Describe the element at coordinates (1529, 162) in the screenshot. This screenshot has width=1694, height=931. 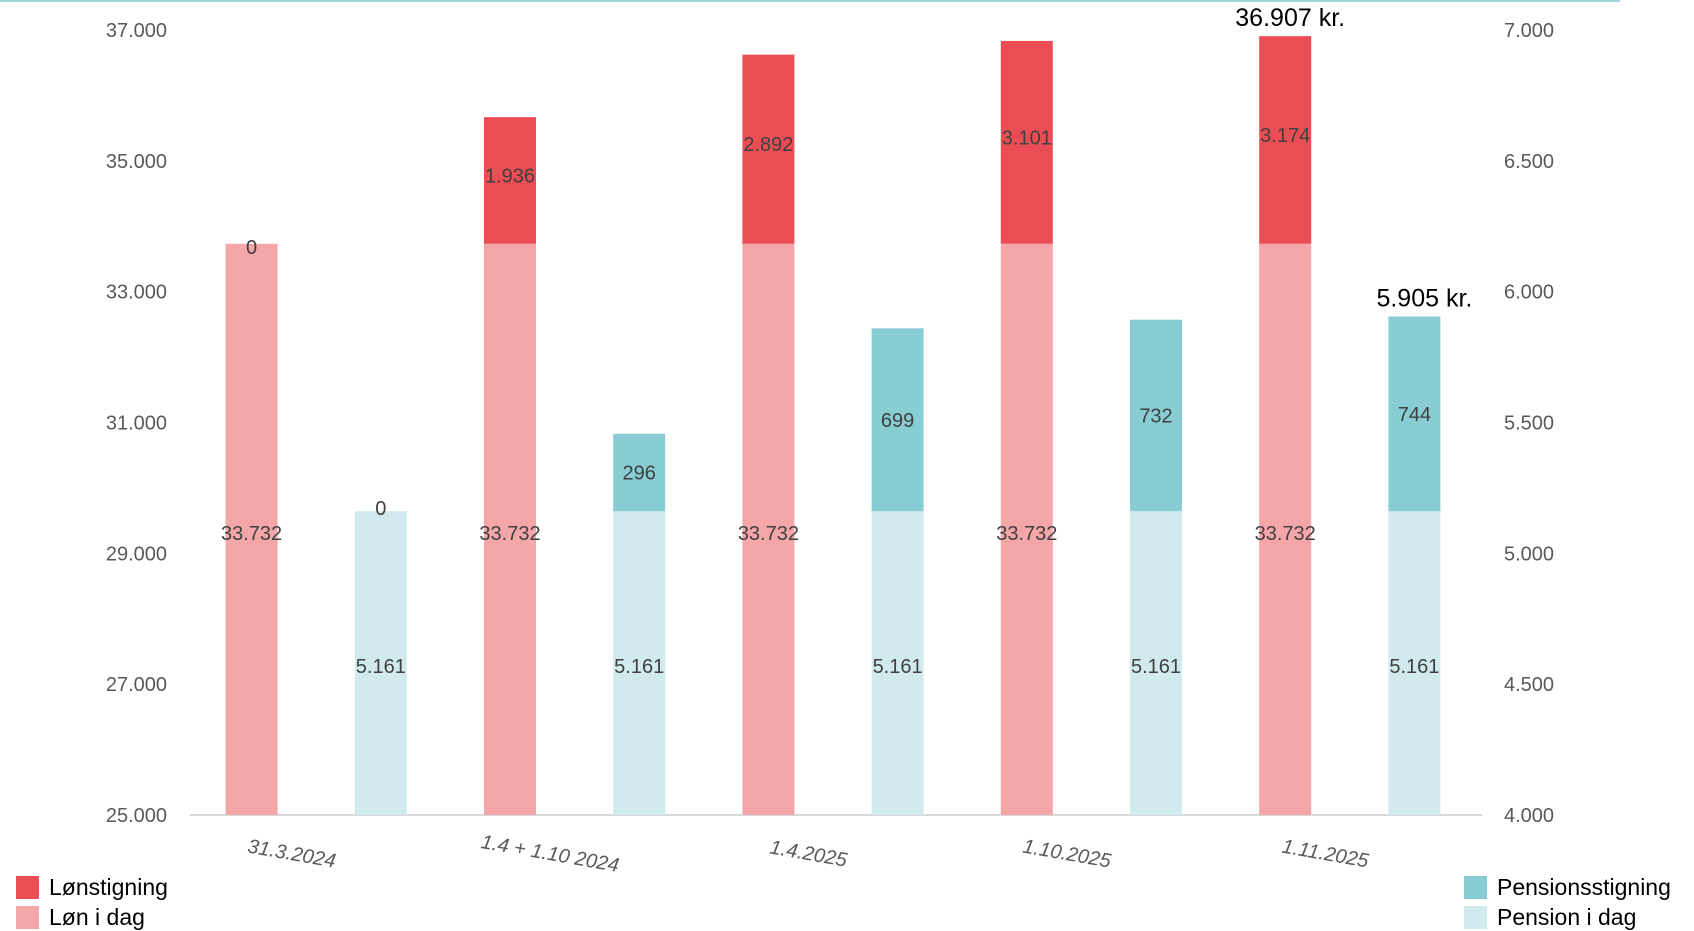
I see `right-axis-tick-label: 6.500` at that location.